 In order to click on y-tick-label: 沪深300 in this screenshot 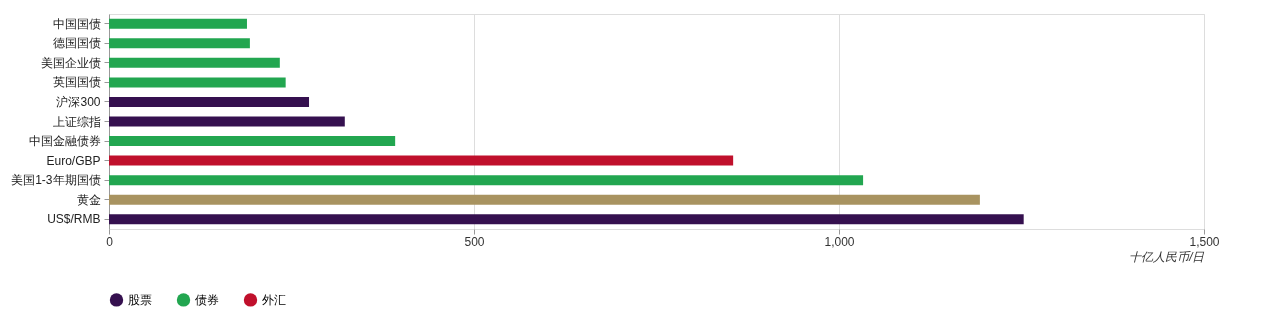, I will do `click(78, 101)`.